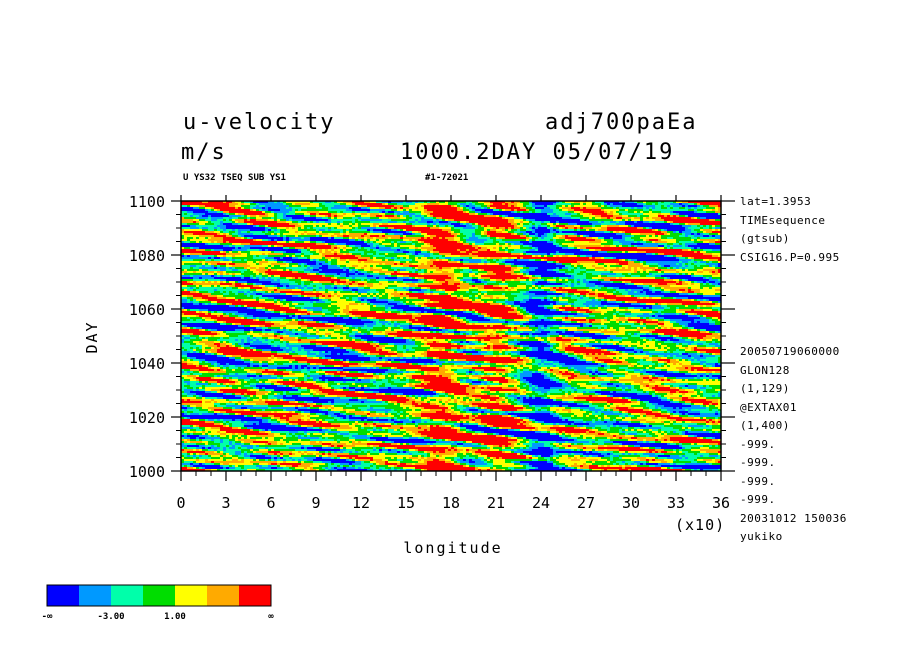 This screenshot has height=654, width=904. I want to click on colorbar: -∞ -3.00 1.00 ∞, so click(158, 603).